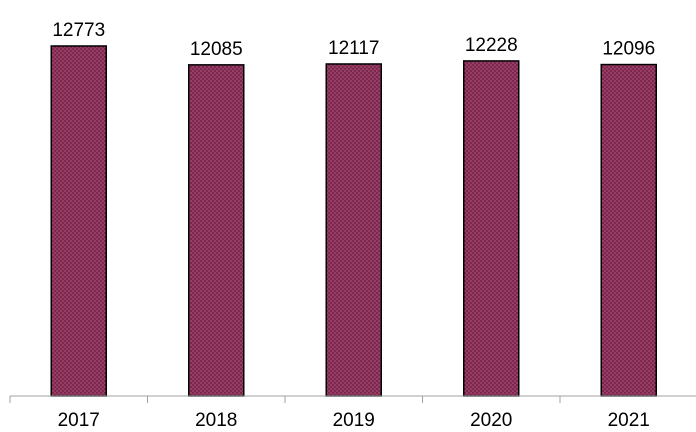 This screenshot has width=696, height=432. What do you see at coordinates (628, 49) in the screenshot?
I see `data-label-2021: 12096` at bounding box center [628, 49].